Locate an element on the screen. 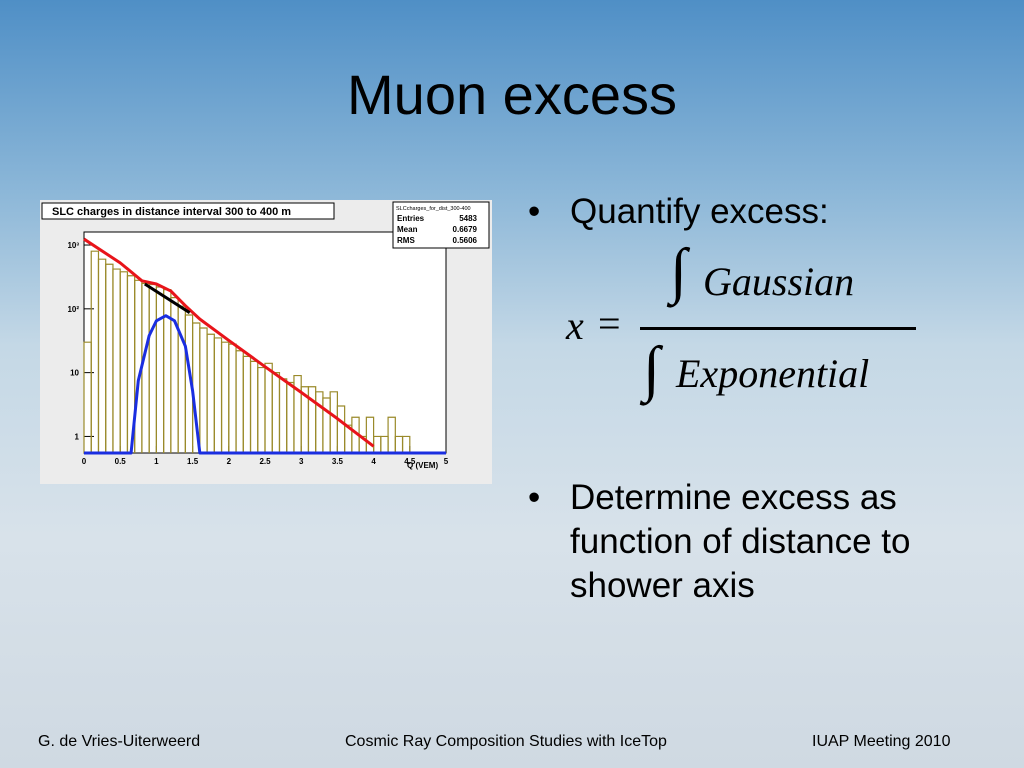 This screenshot has width=1024, height=768. x-tick-label: 1.5 is located at coordinates (193, 461).